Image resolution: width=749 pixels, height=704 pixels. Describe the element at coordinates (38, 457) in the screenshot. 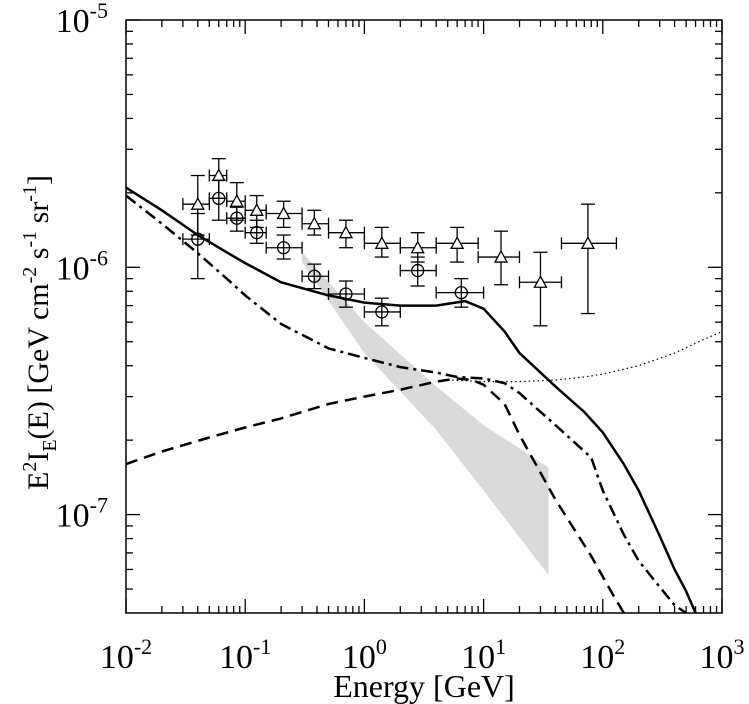

I see `y-axis-label-part: I` at that location.